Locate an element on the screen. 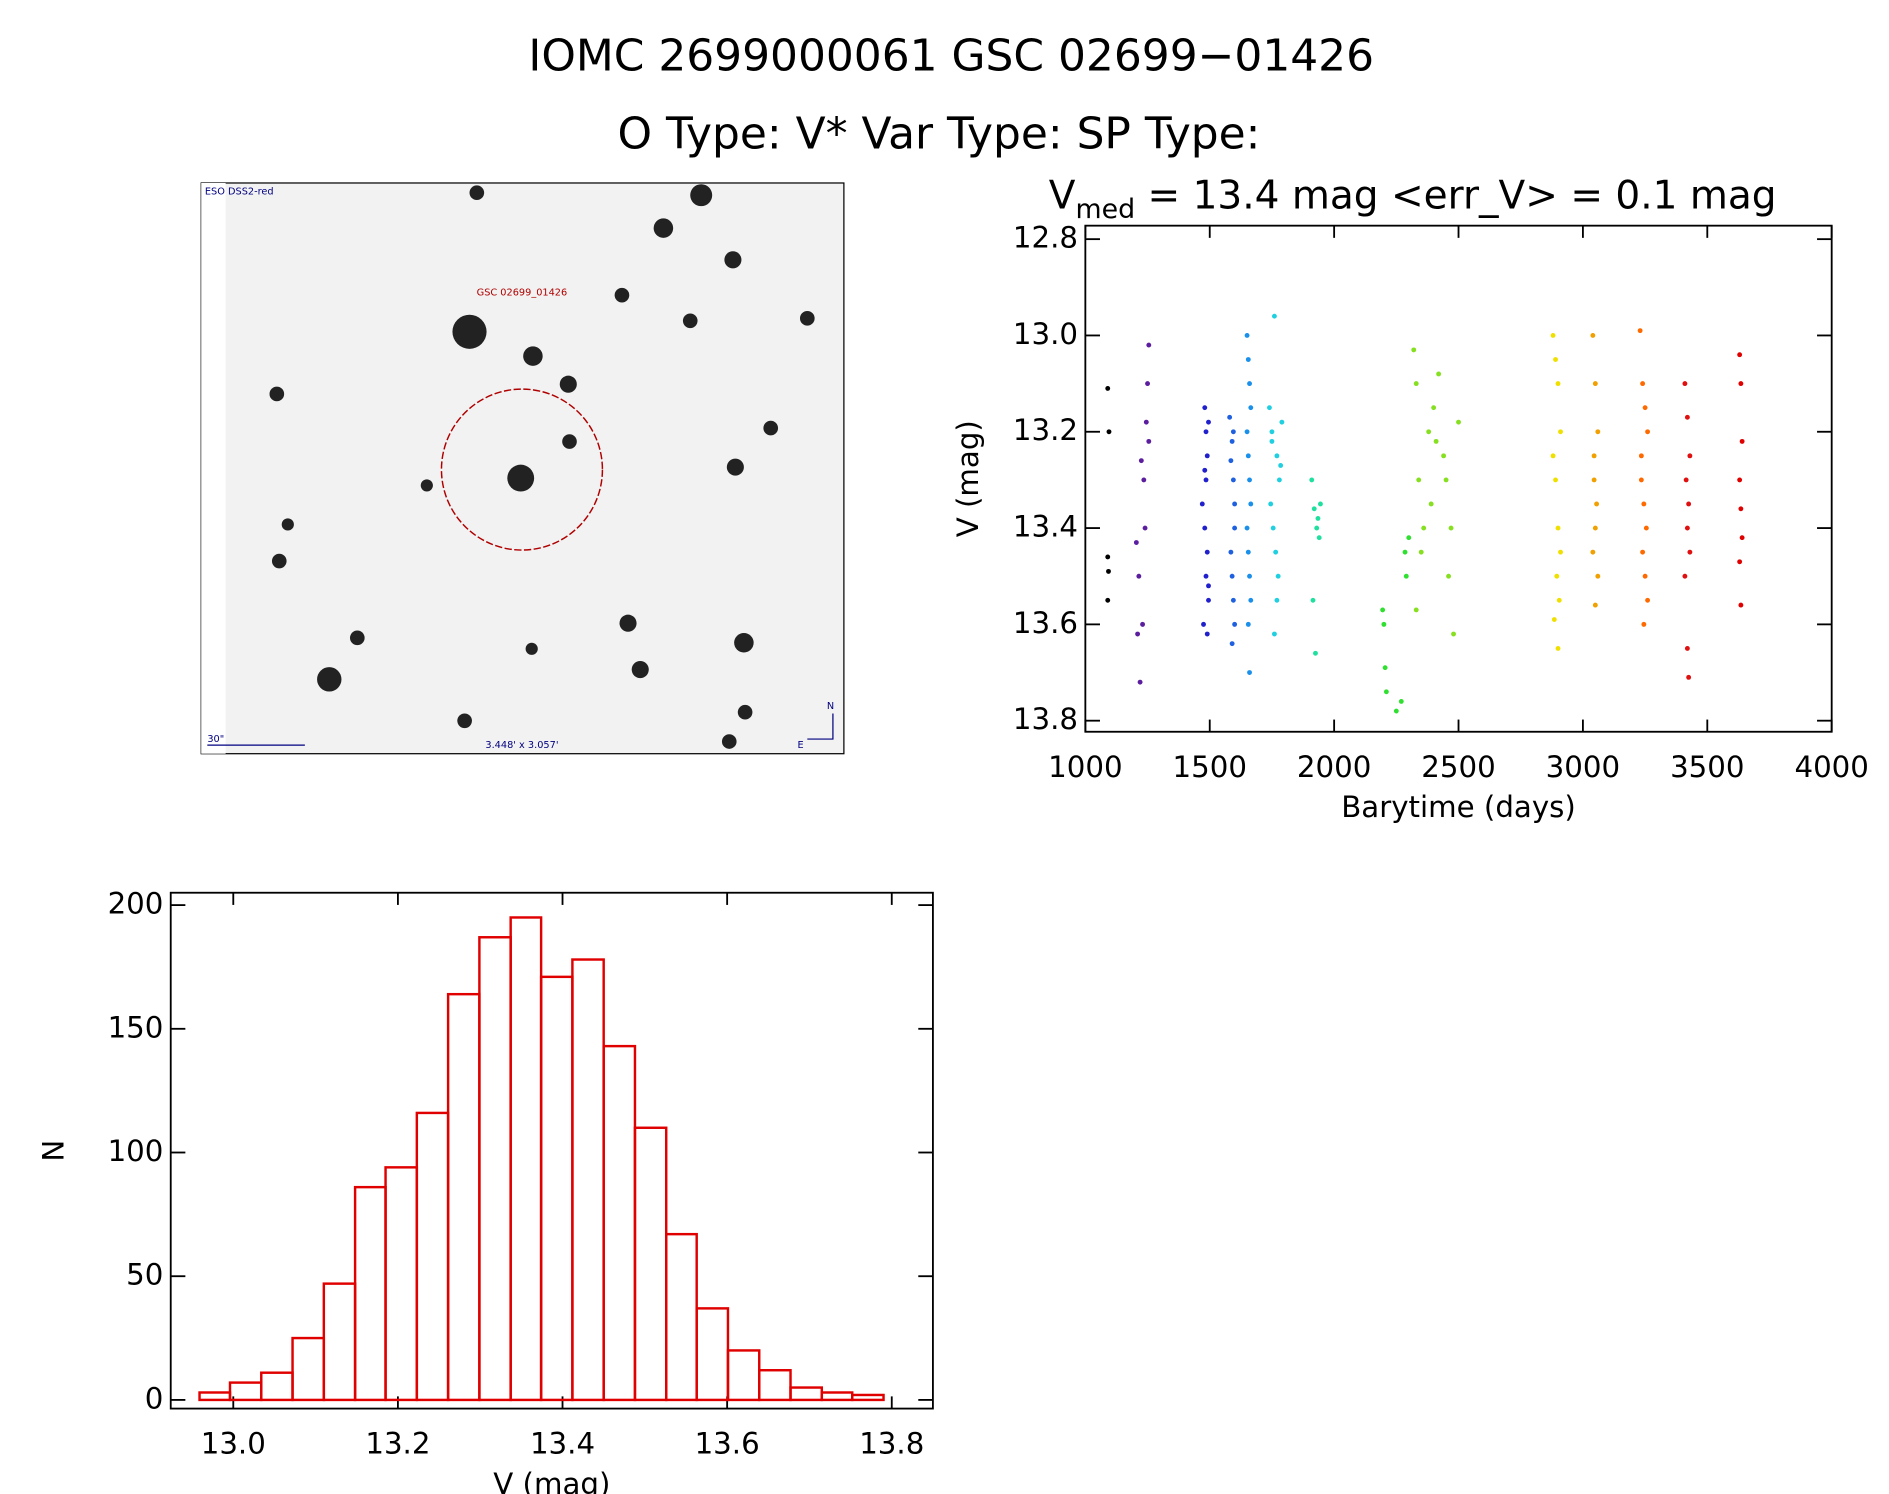 Image resolution: width=1889 pixels, height=1494 pixels. y-tick-label: 13.6 is located at coordinates (1045, 623).